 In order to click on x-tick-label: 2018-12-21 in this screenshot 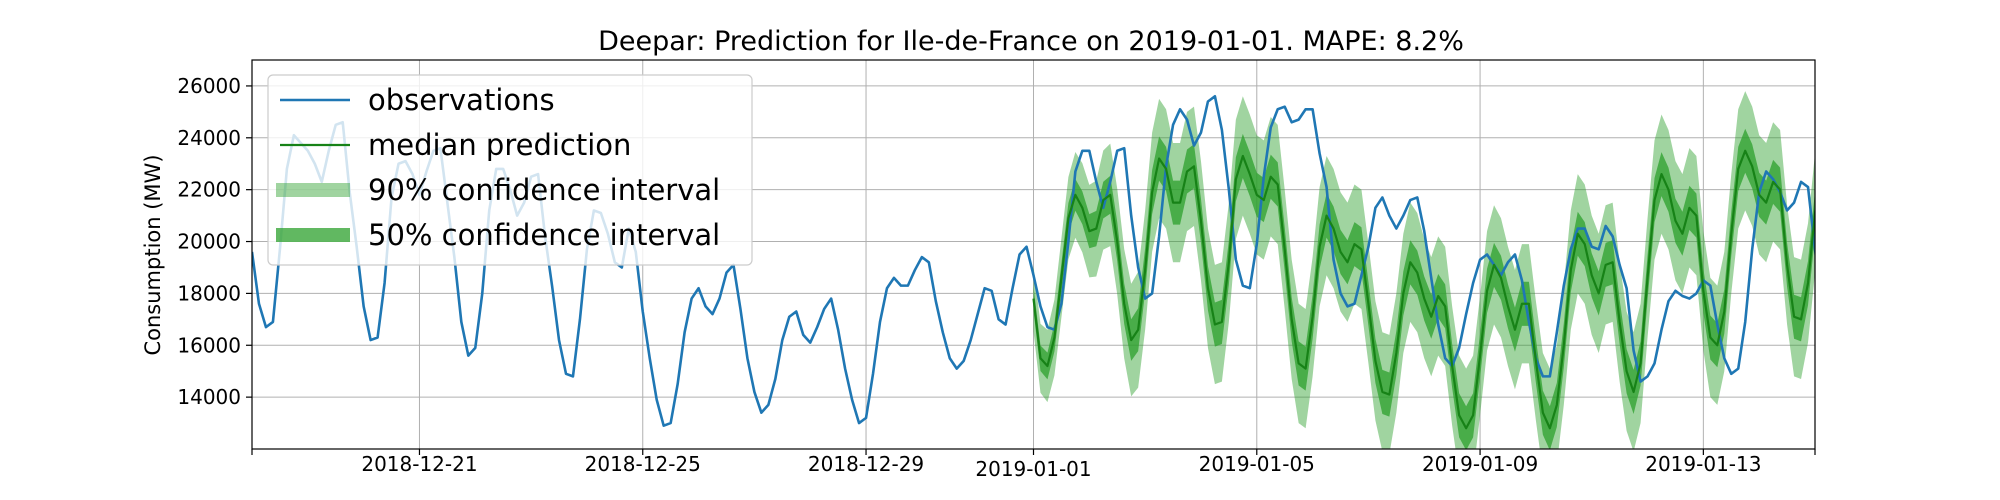, I will do `click(419, 464)`.